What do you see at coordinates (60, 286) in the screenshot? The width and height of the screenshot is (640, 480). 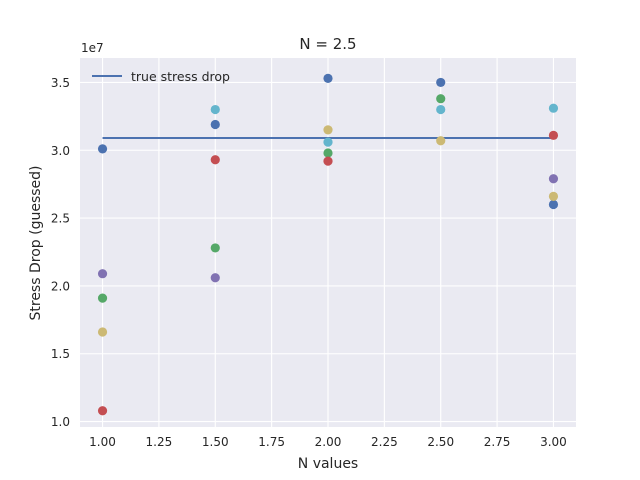 I see `y-tick-label: 2.0` at bounding box center [60, 286].